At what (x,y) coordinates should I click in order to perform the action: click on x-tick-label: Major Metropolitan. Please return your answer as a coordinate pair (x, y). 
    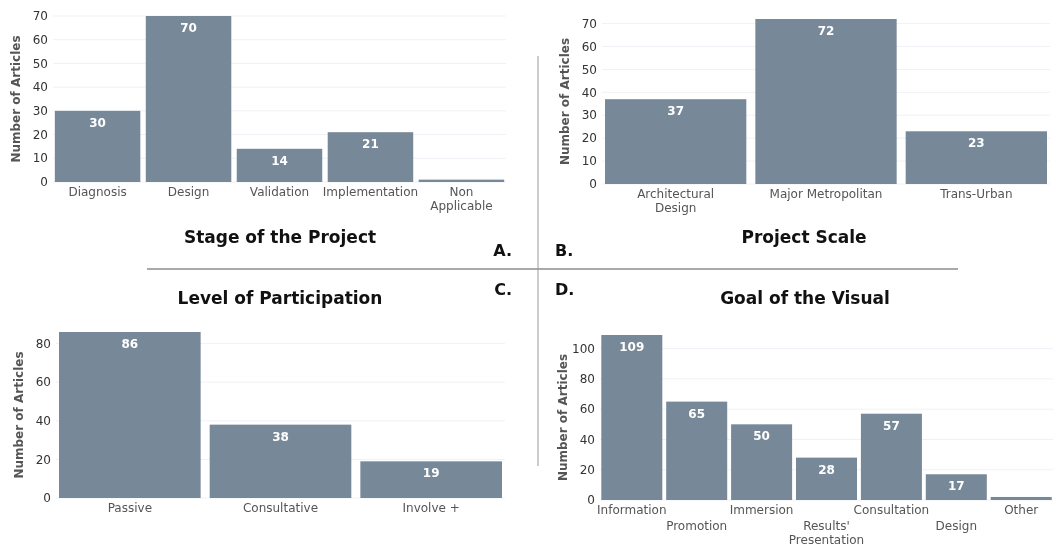
    Looking at the image, I should click on (826, 194).